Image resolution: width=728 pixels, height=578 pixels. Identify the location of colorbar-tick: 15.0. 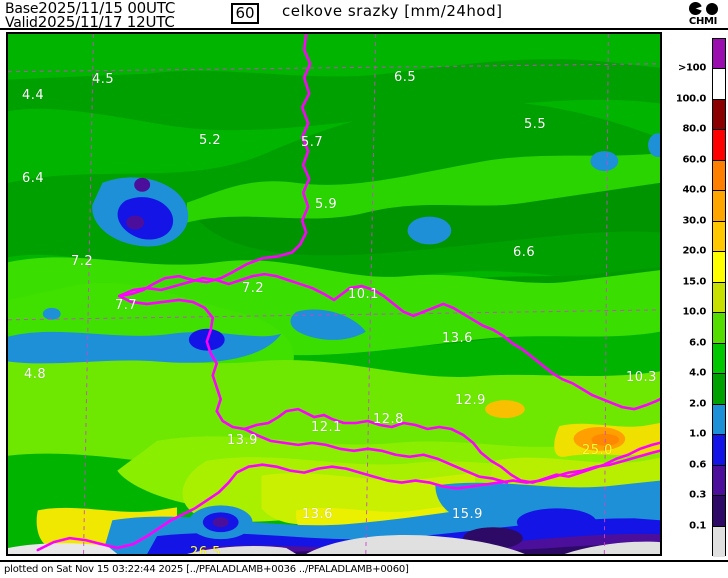
(694, 282).